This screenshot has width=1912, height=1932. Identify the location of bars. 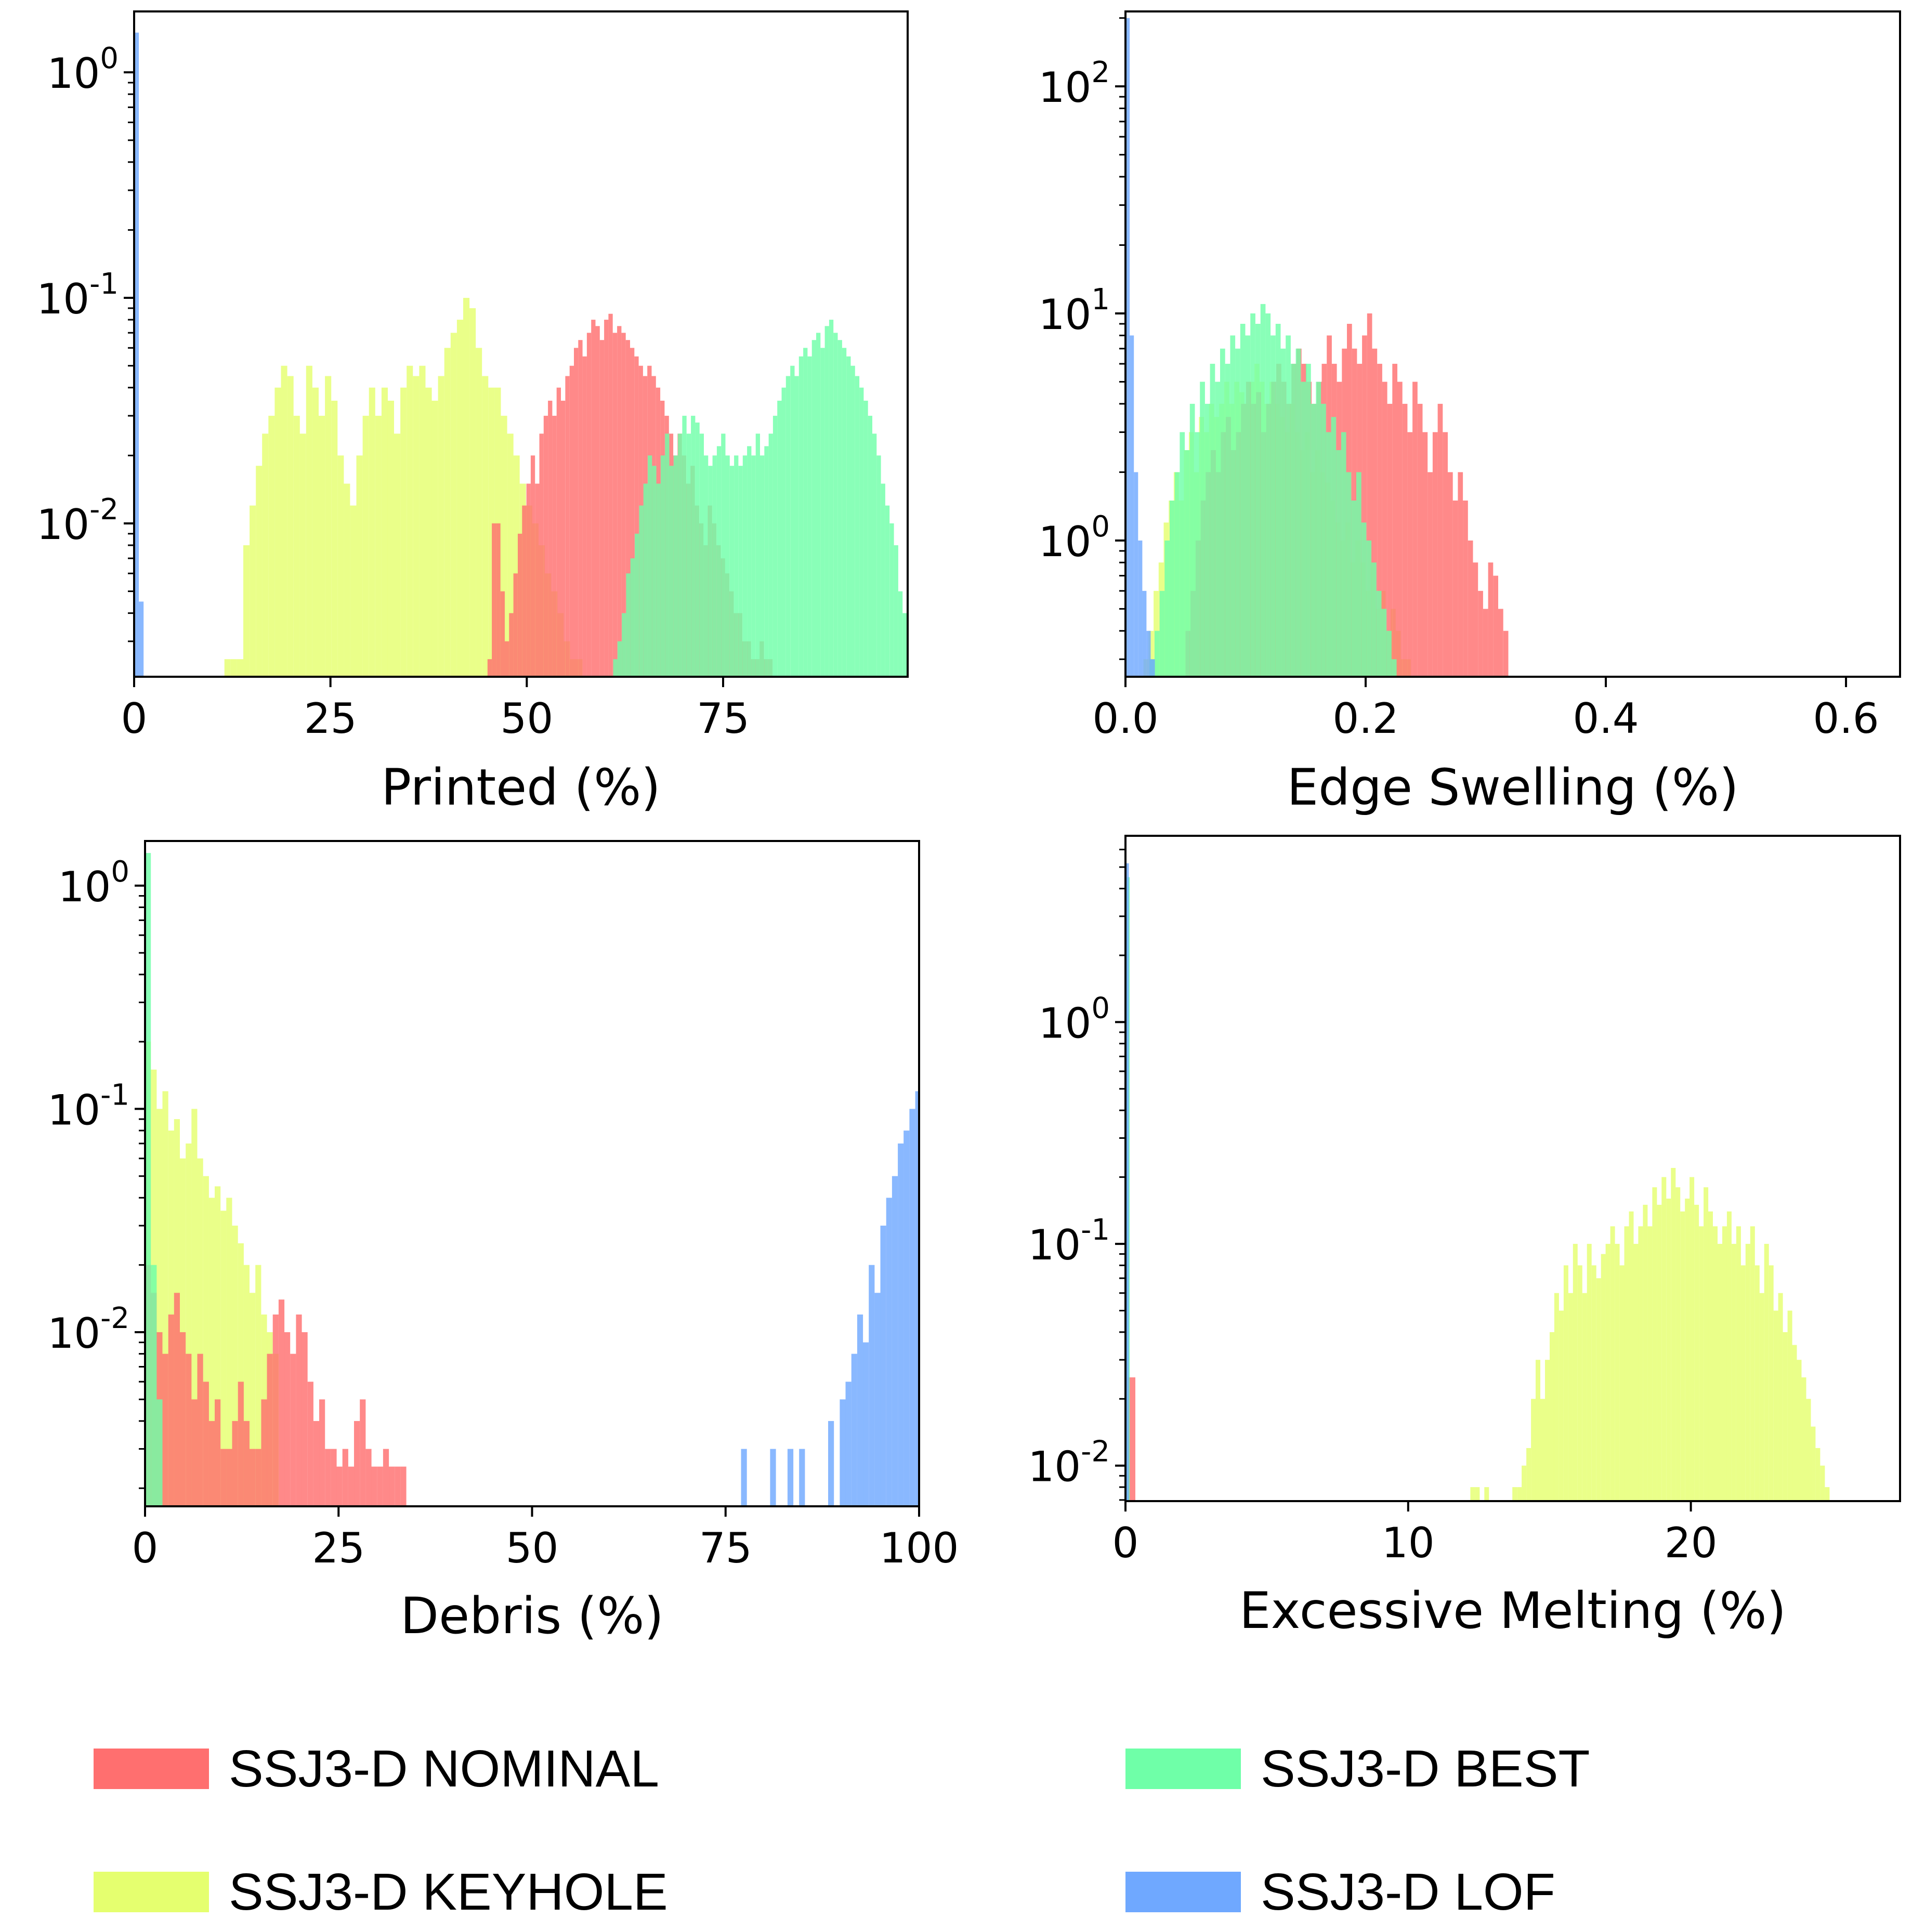
(539, 1180).